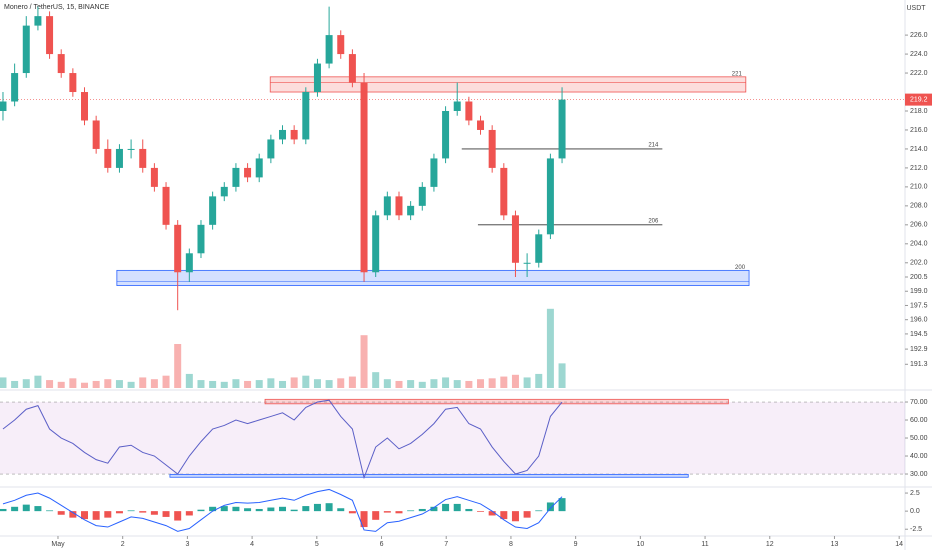 Image resolution: width=932 pixels, height=550 pixels. Describe the element at coordinates (919, 54) in the screenshot. I see `y-tick-label: 224.0` at that location.